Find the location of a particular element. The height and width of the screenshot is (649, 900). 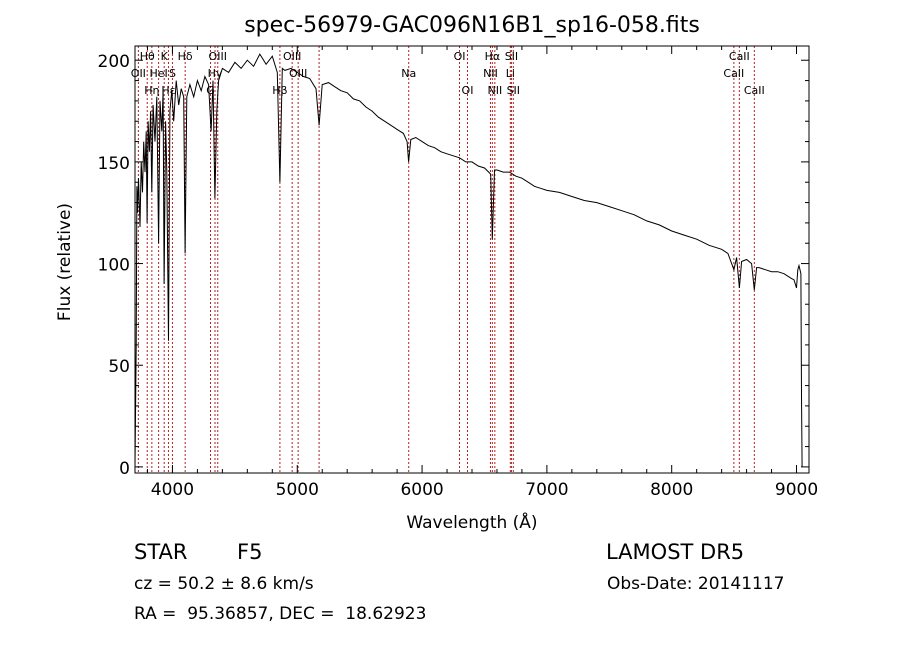

line-label-8: G is located at coordinates (210, 90).